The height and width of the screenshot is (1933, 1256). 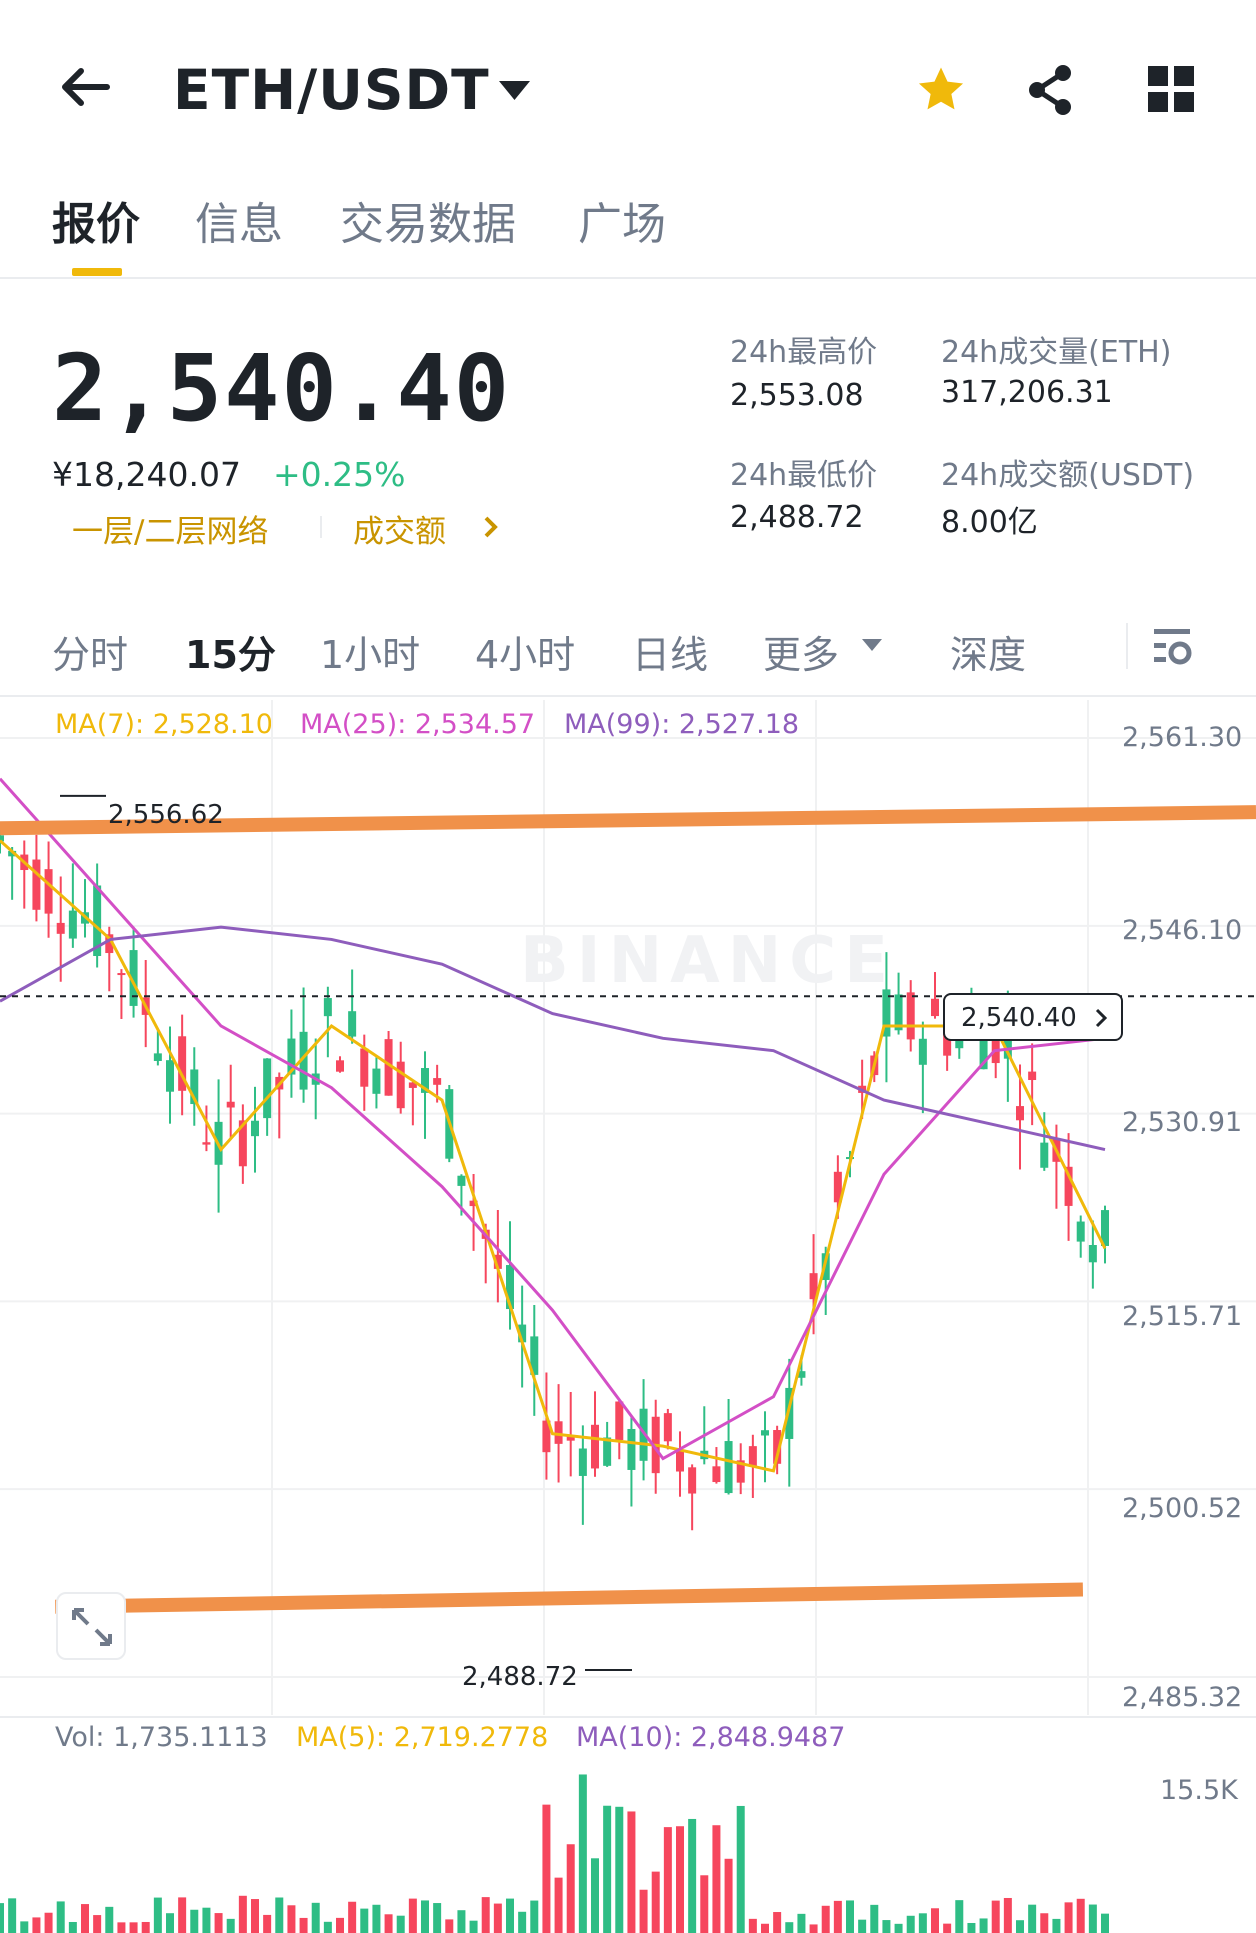 I want to click on ma99-label: MA(99): 2,527.18, so click(x=682, y=724).